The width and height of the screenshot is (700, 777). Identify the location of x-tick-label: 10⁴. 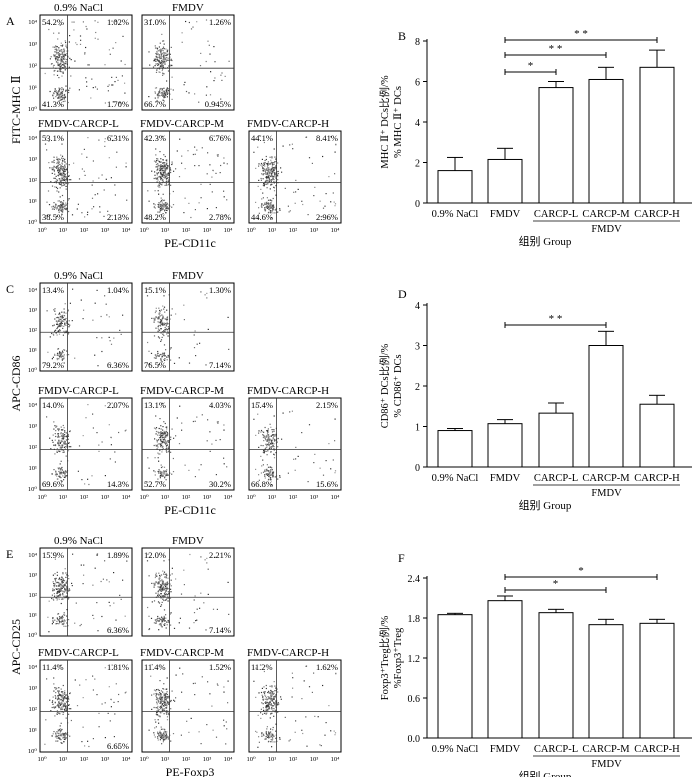
(127, 230).